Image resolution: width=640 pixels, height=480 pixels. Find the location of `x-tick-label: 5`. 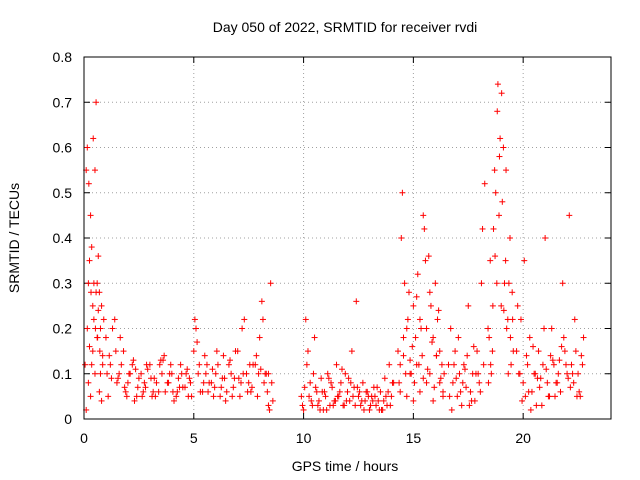

x-tick-label: 5 is located at coordinates (194, 438).